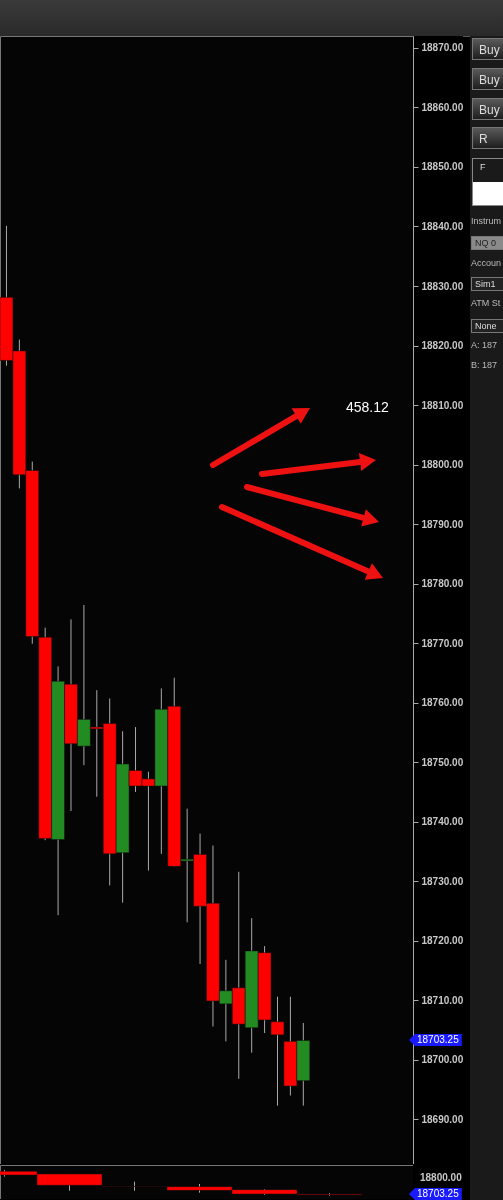 The width and height of the screenshot is (503, 1200). What do you see at coordinates (484, 345) in the screenshot?
I see `text: A: 187` at bounding box center [484, 345].